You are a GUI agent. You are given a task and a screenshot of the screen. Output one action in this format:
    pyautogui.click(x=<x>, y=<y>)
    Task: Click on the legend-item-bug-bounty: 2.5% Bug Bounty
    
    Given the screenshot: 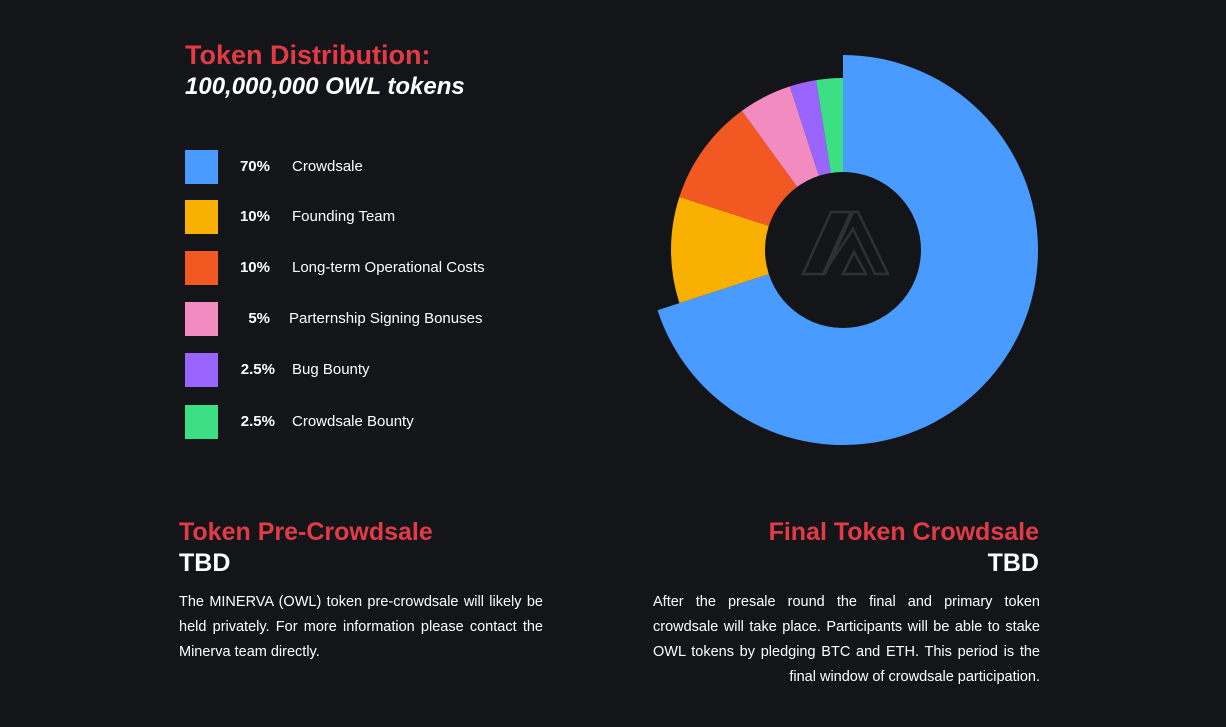 What is the action you would take?
    pyautogui.click(x=365, y=370)
    